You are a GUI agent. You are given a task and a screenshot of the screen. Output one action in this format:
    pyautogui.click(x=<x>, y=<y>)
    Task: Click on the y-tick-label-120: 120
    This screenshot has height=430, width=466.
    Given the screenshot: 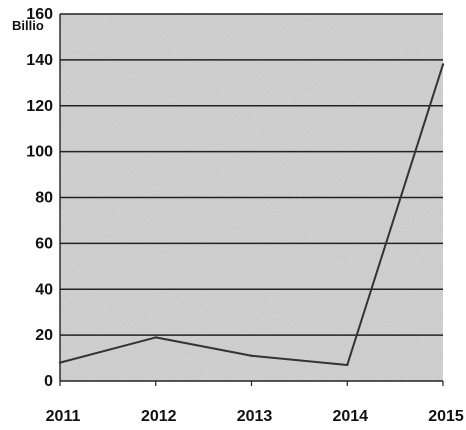 What is the action you would take?
    pyautogui.click(x=39, y=106)
    